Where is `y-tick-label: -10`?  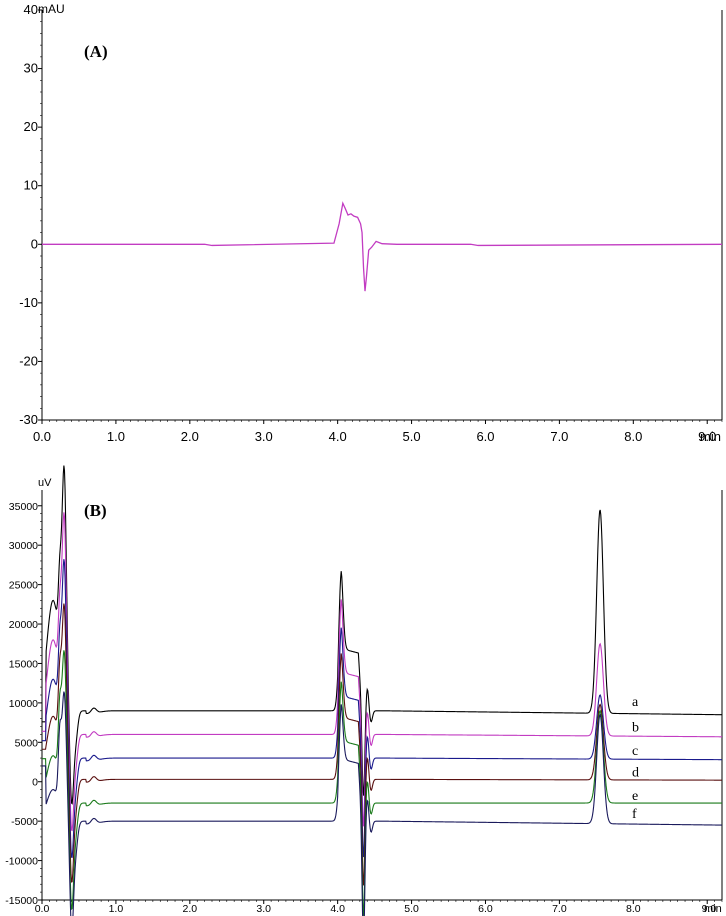 y-tick-label: -10 is located at coordinates (28, 302).